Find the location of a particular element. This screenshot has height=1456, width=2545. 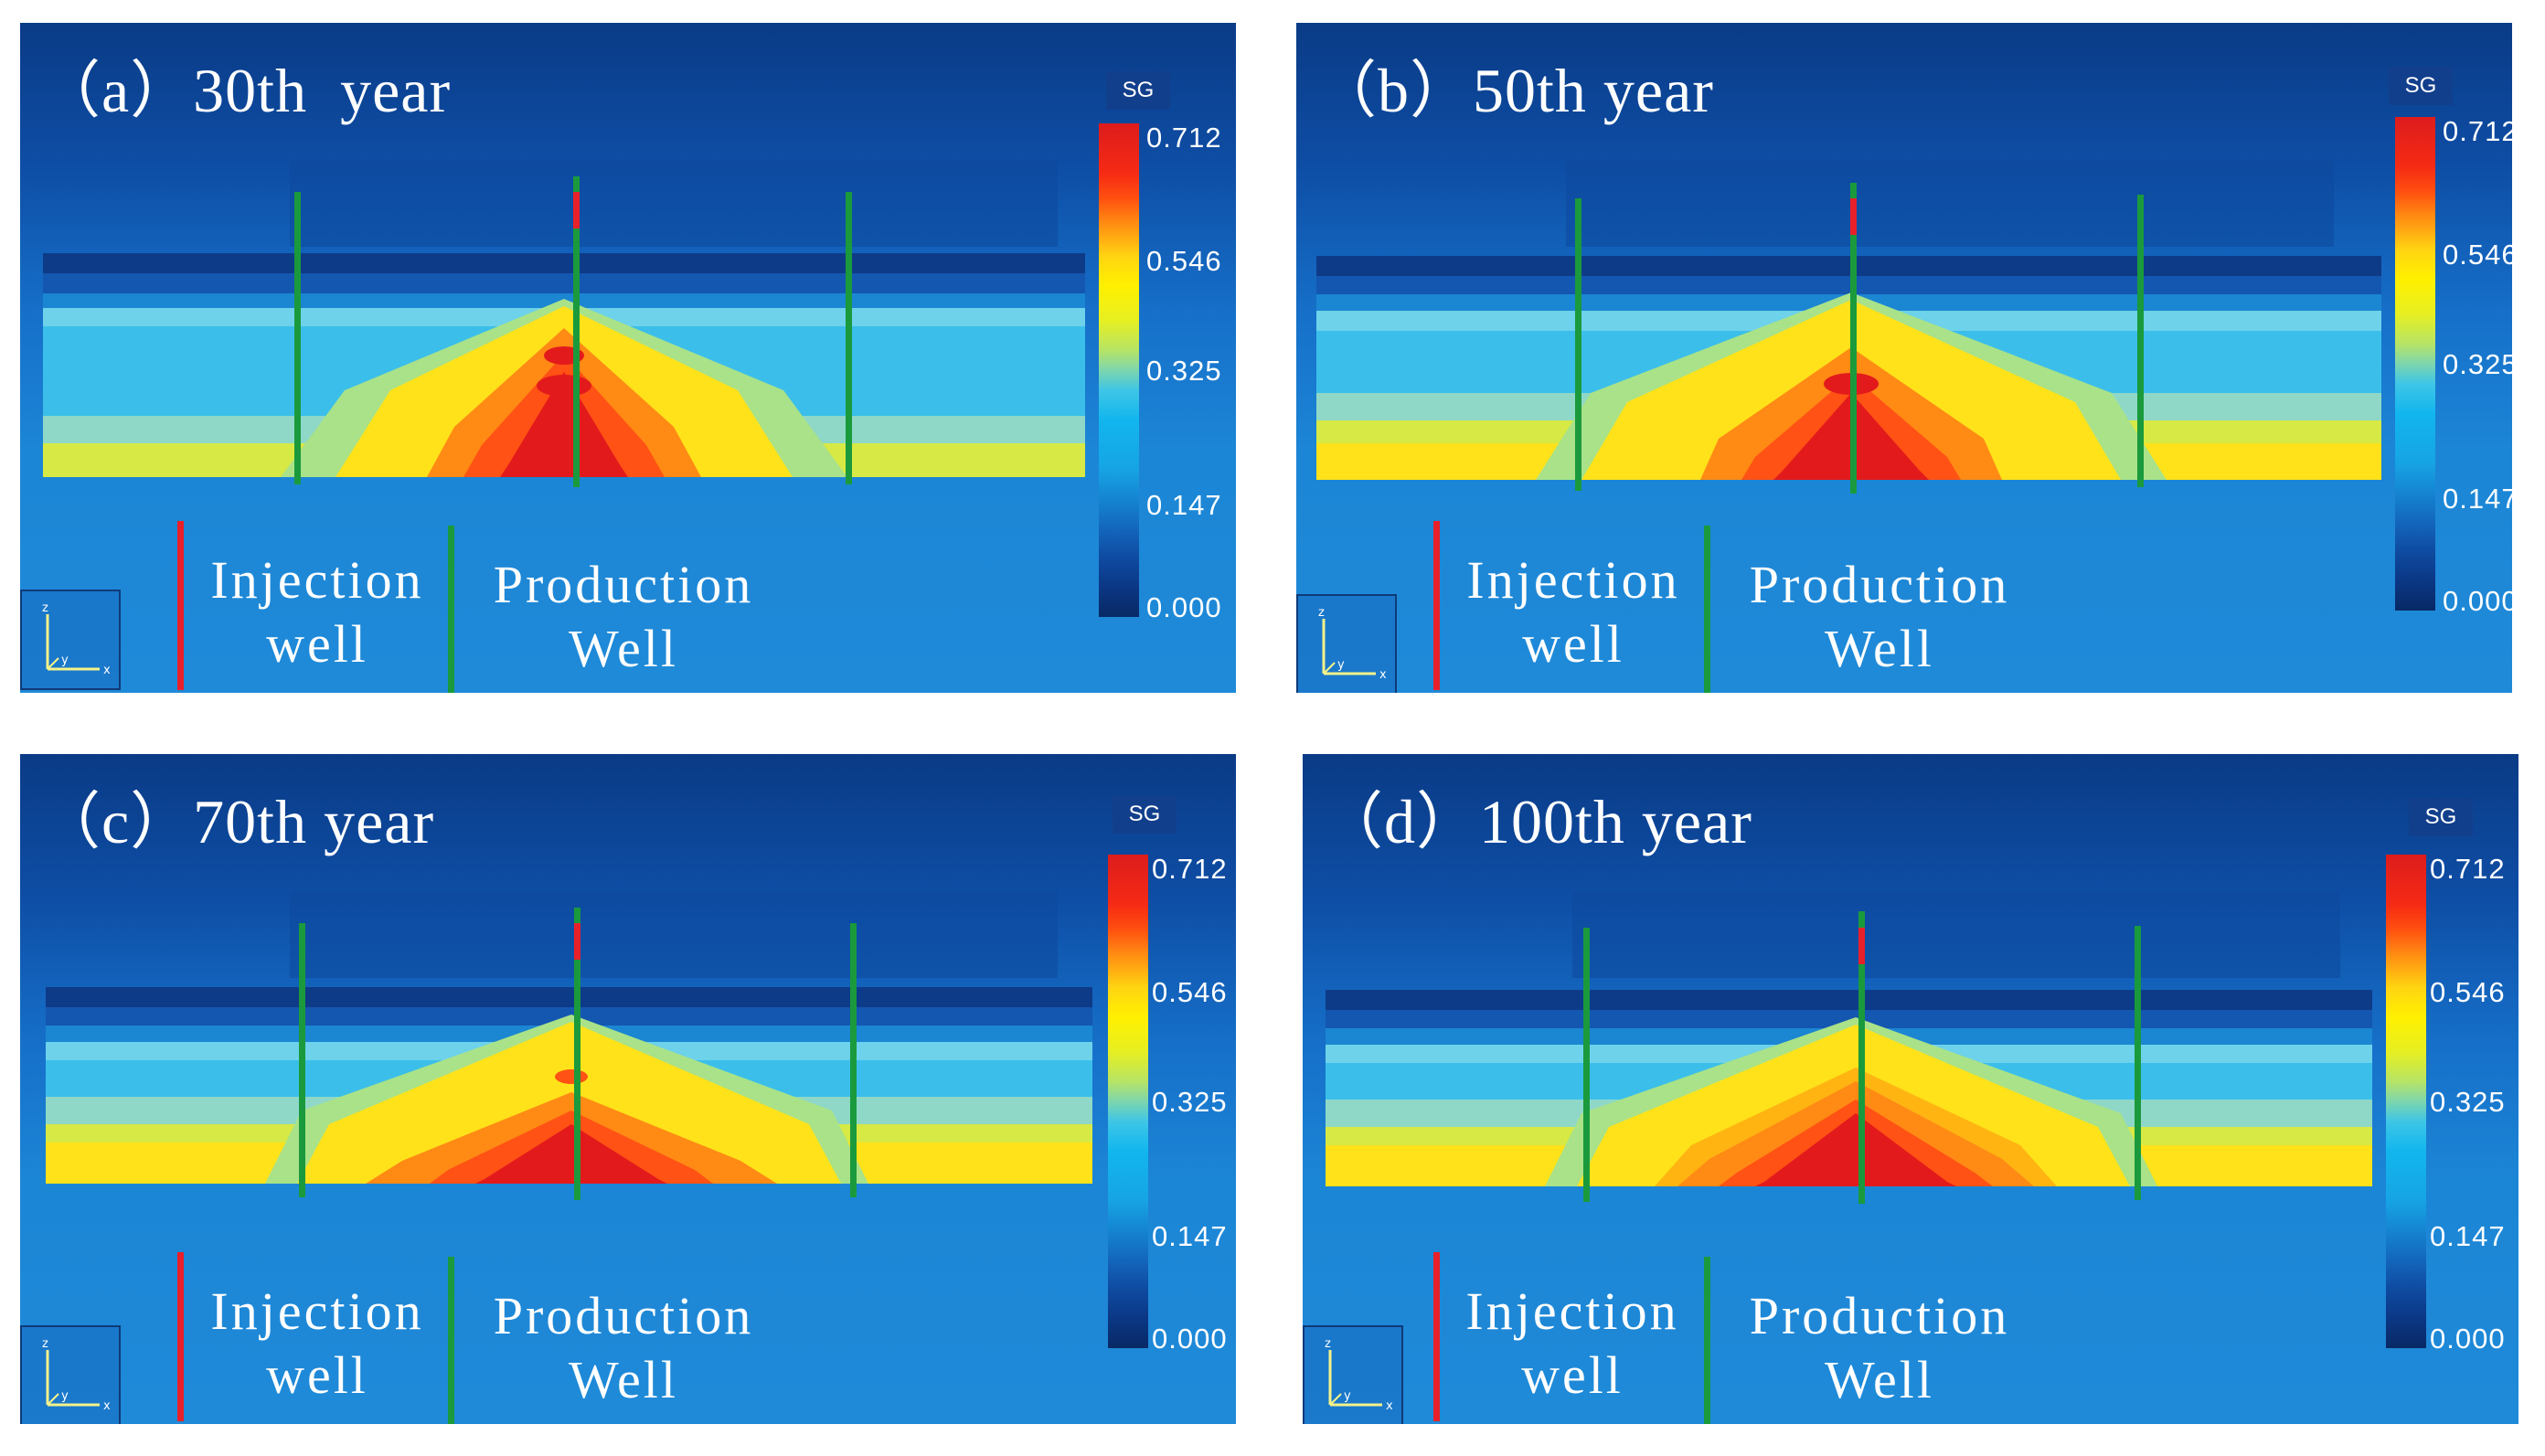

panel-title: （d）100th year is located at coordinates (1536, 822).